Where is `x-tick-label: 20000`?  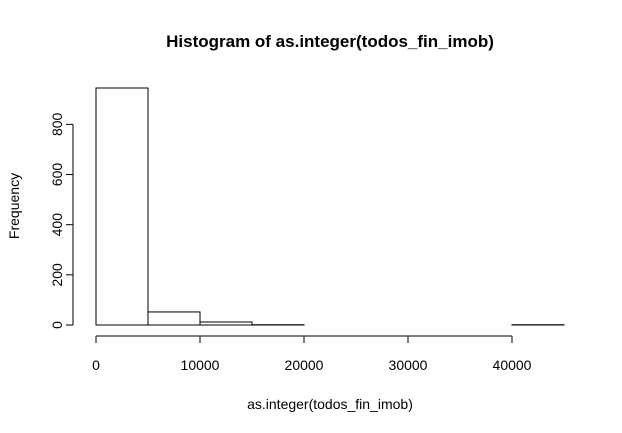 x-tick-label: 20000 is located at coordinates (304, 365).